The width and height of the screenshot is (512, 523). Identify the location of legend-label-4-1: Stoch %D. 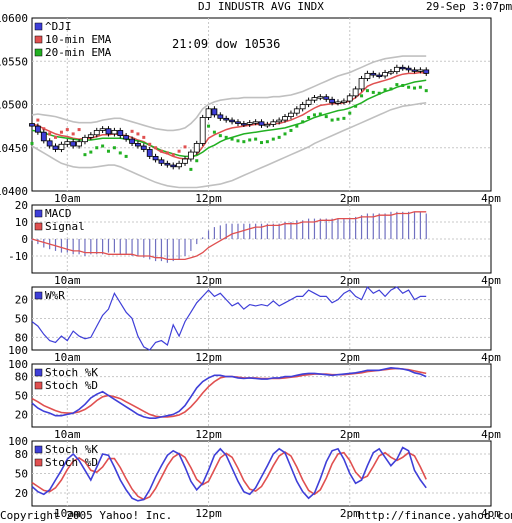
(71, 462).